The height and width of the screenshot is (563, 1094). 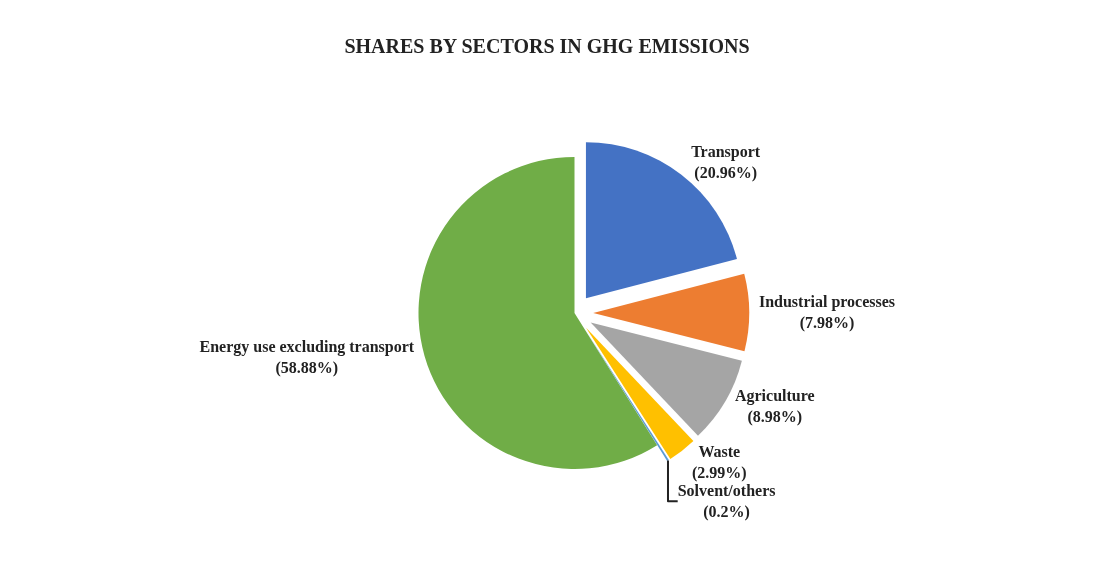 What do you see at coordinates (726, 152) in the screenshot?
I see `slice-label: Transport` at bounding box center [726, 152].